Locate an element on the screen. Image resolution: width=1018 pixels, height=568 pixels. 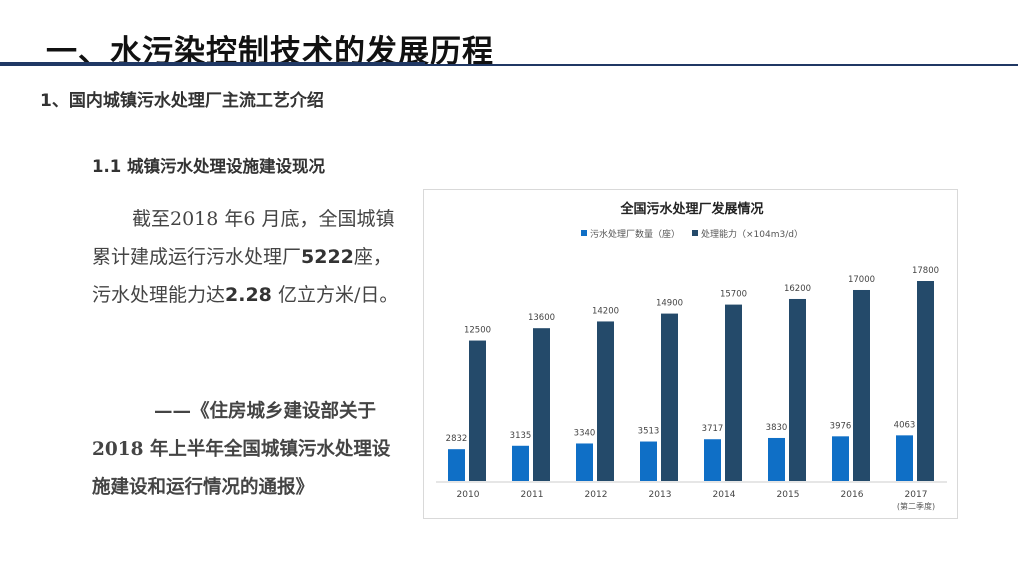
chart-legend: 污水处理厂数量（座） 处理能力（×104m3/d） is located at coordinates (692, 234).